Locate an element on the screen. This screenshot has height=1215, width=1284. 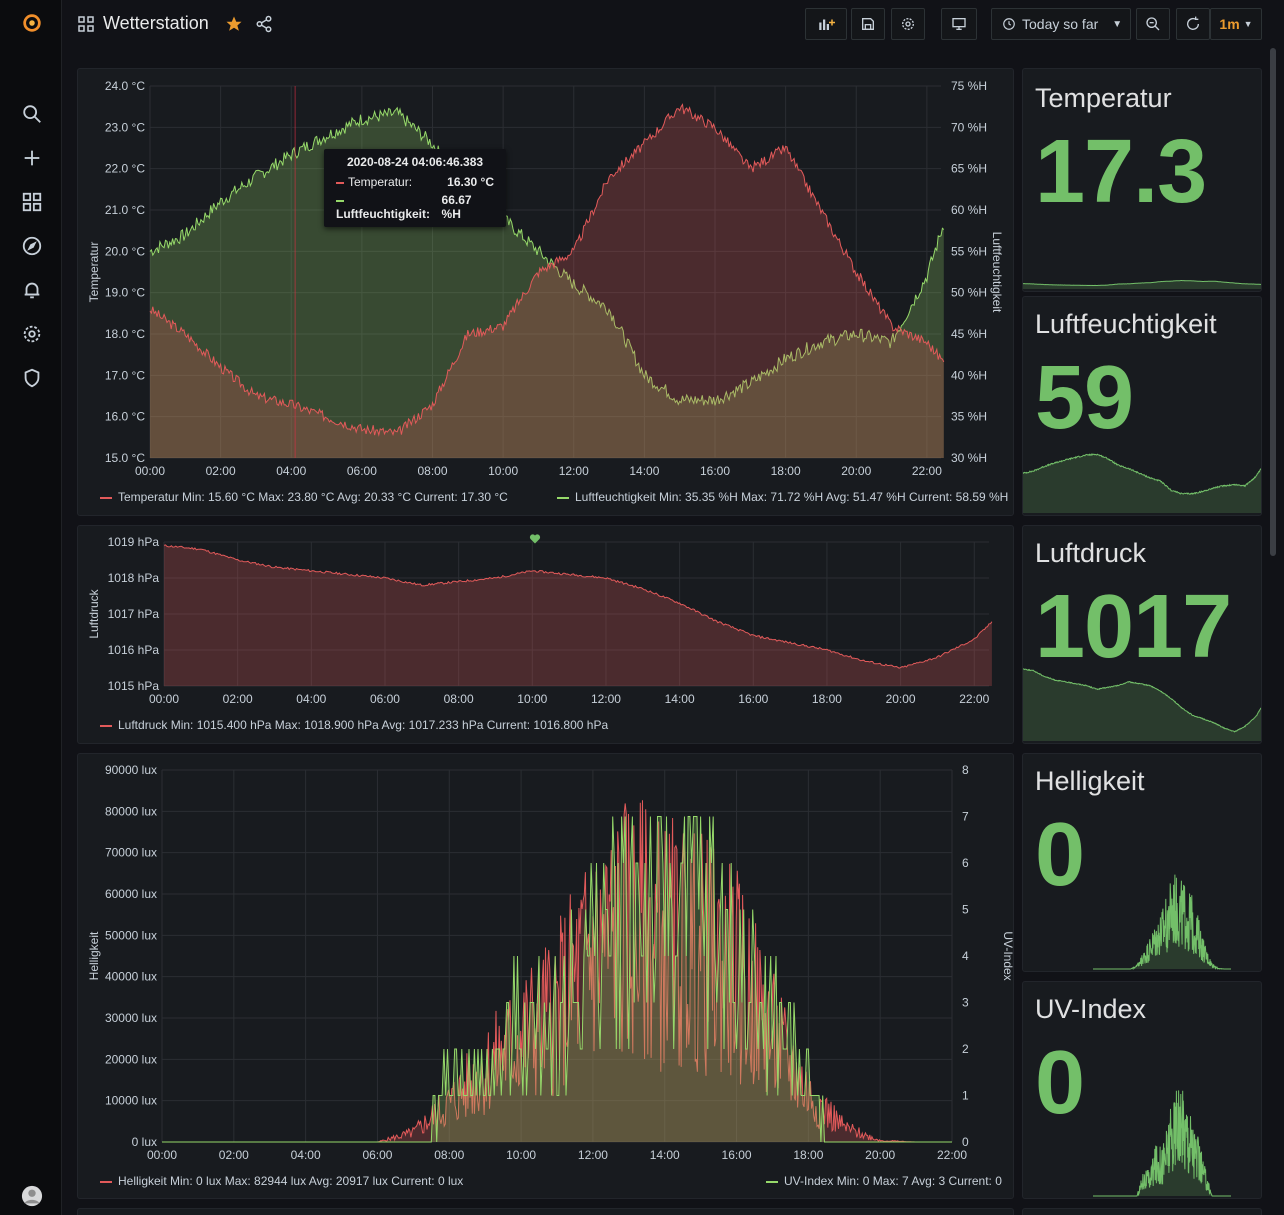
refresh-interval-label: 1m is located at coordinates (1229, 24).